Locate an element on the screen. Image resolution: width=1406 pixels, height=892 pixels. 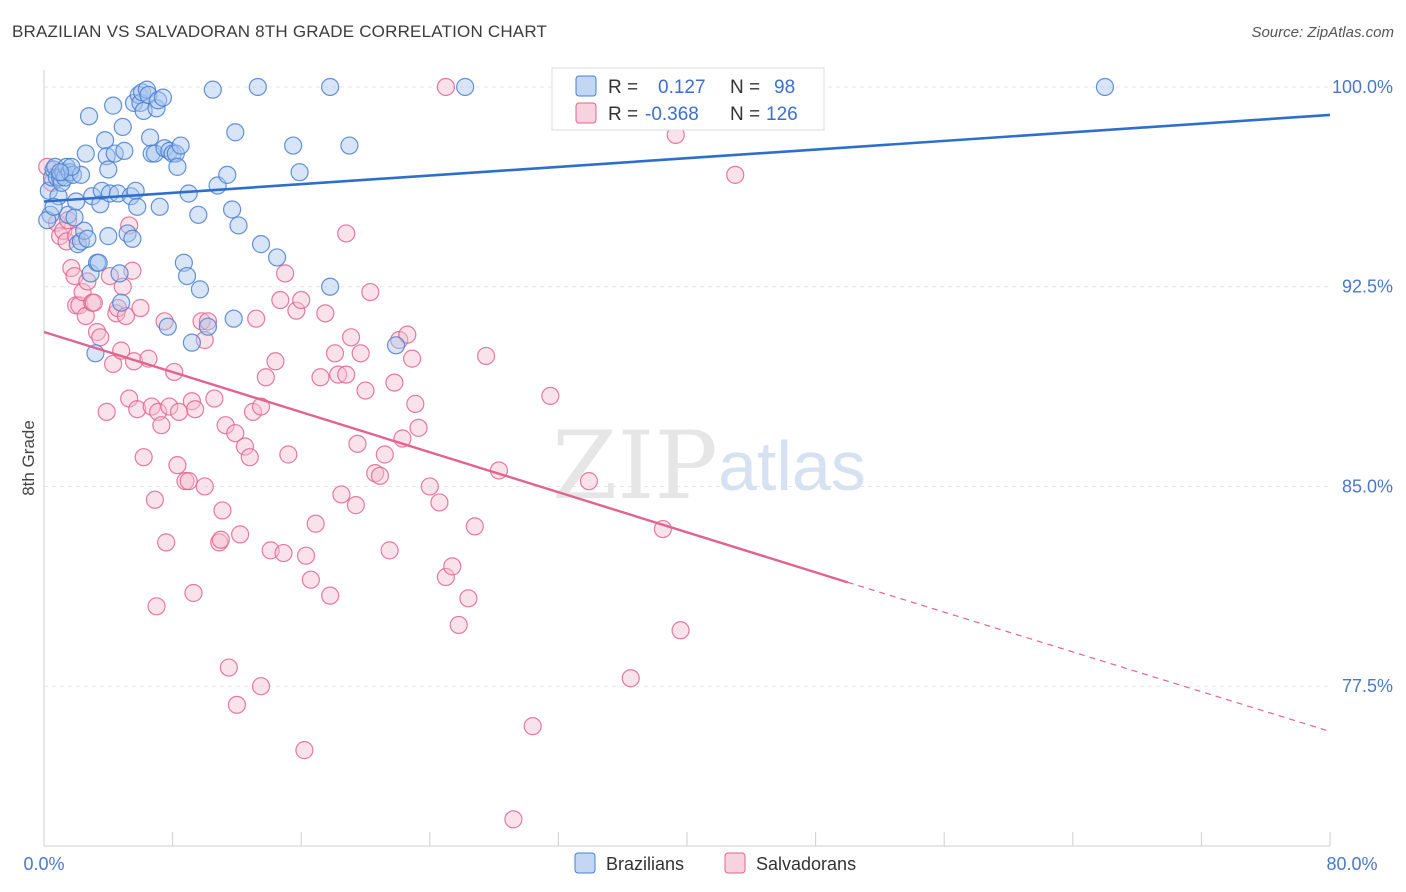
legend-swatch-salvadorans is located at coordinates (586, 113).